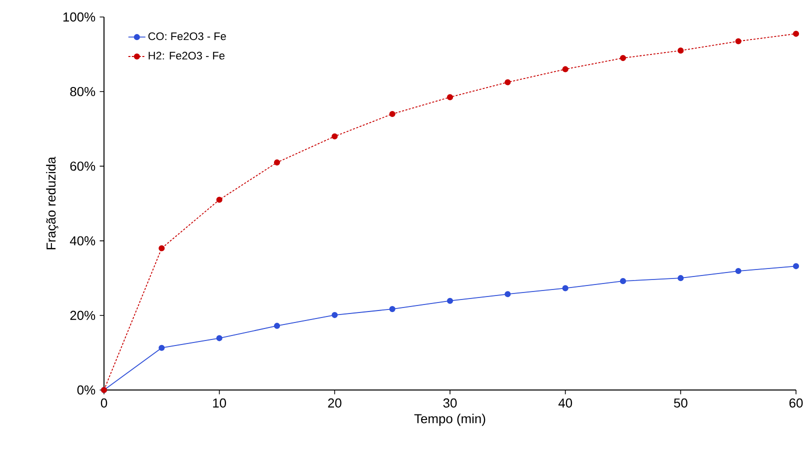 The height and width of the screenshot is (466, 811). Describe the element at coordinates (86, 390) in the screenshot. I see `y-tick-label: 0%` at that location.